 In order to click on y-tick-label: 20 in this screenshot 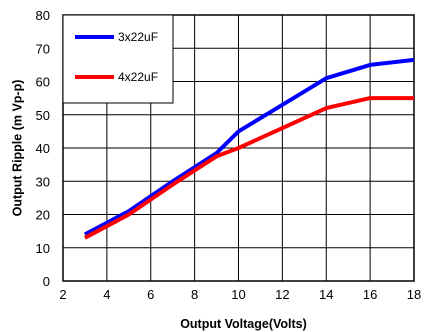, I will do `click(43, 215)`.